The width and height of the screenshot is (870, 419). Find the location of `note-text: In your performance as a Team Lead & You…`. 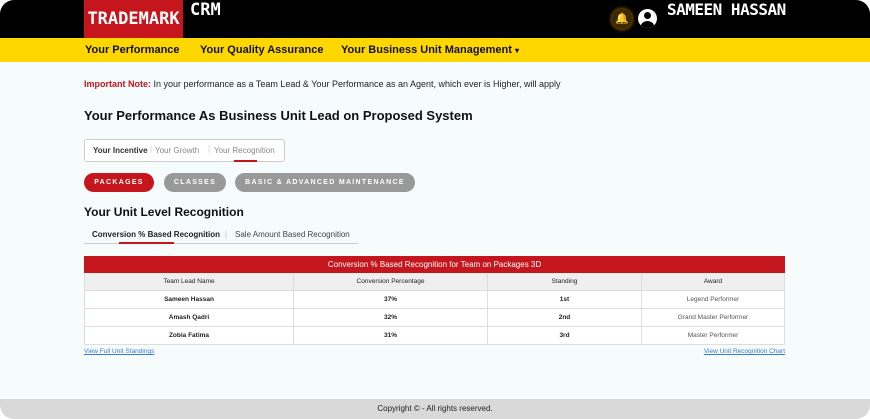

note-text: In your performance as a Team Lead & You… is located at coordinates (356, 84).